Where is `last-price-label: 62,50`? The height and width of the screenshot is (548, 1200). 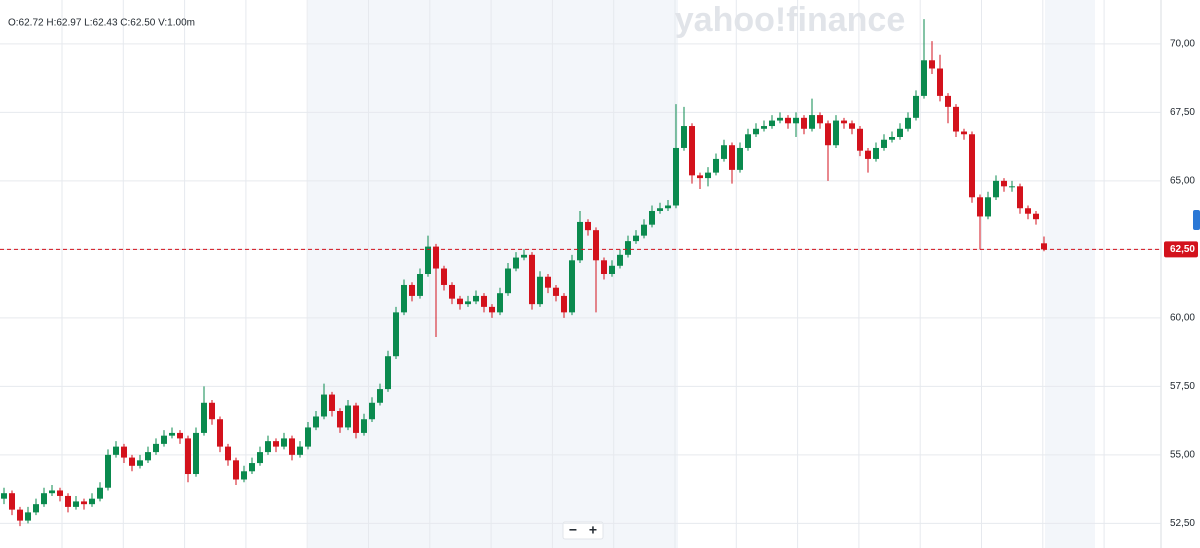
last-price-label: 62,50 is located at coordinates (1182, 249).